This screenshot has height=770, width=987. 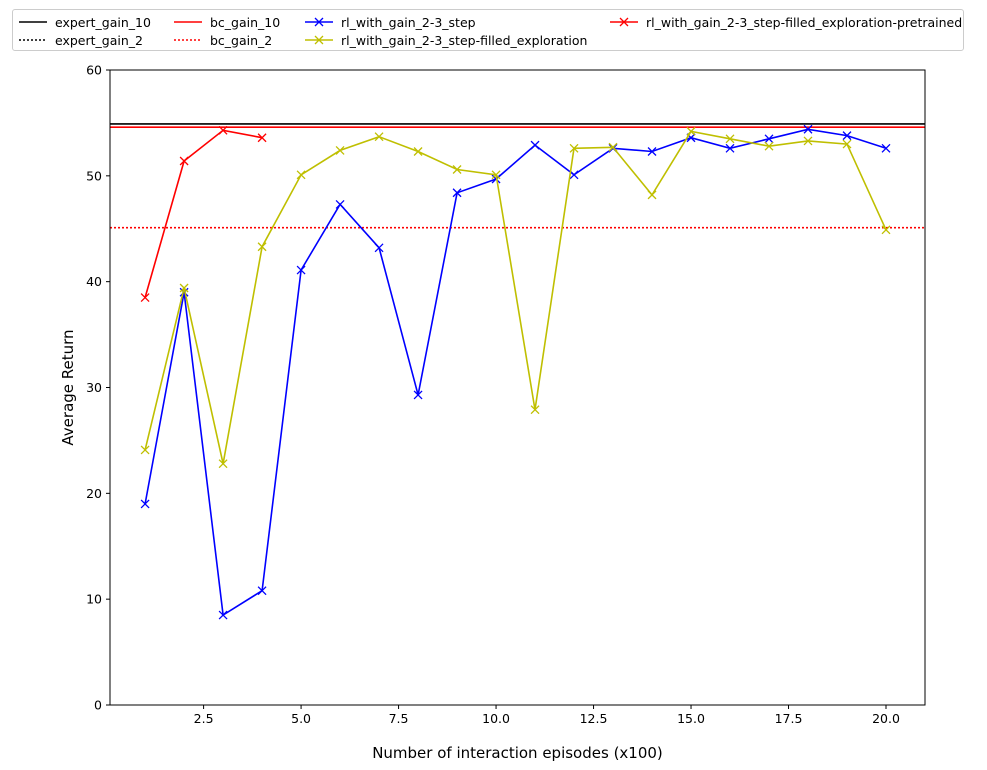 I want to click on legend-item-expert-gain-10: expert_gain_10, so click(x=85, y=22).